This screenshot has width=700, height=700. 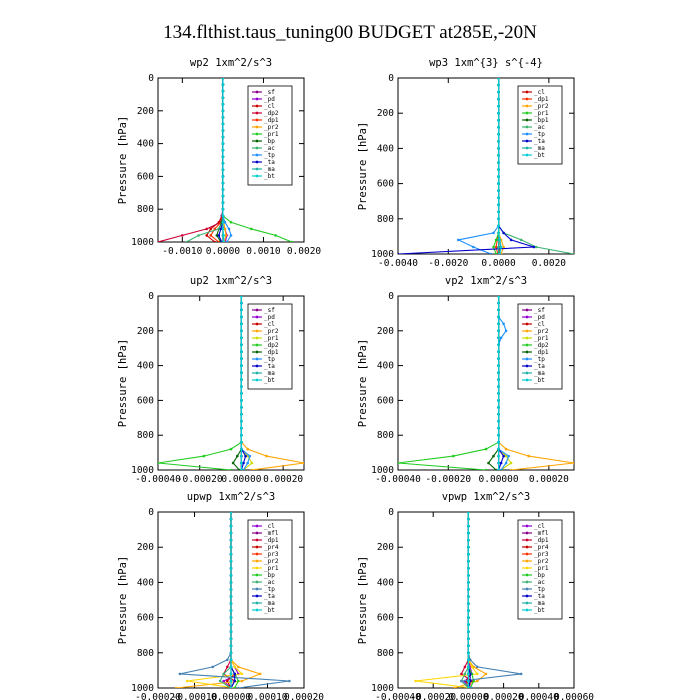 I want to click on legend-label: _pr2, so click(x=271, y=561).